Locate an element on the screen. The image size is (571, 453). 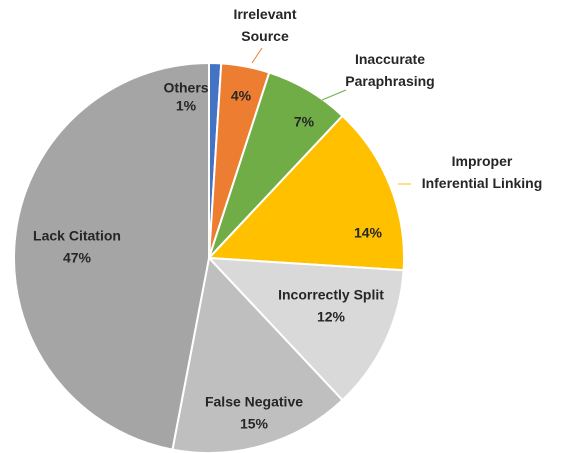
value-label: 47% is located at coordinates (77, 258).